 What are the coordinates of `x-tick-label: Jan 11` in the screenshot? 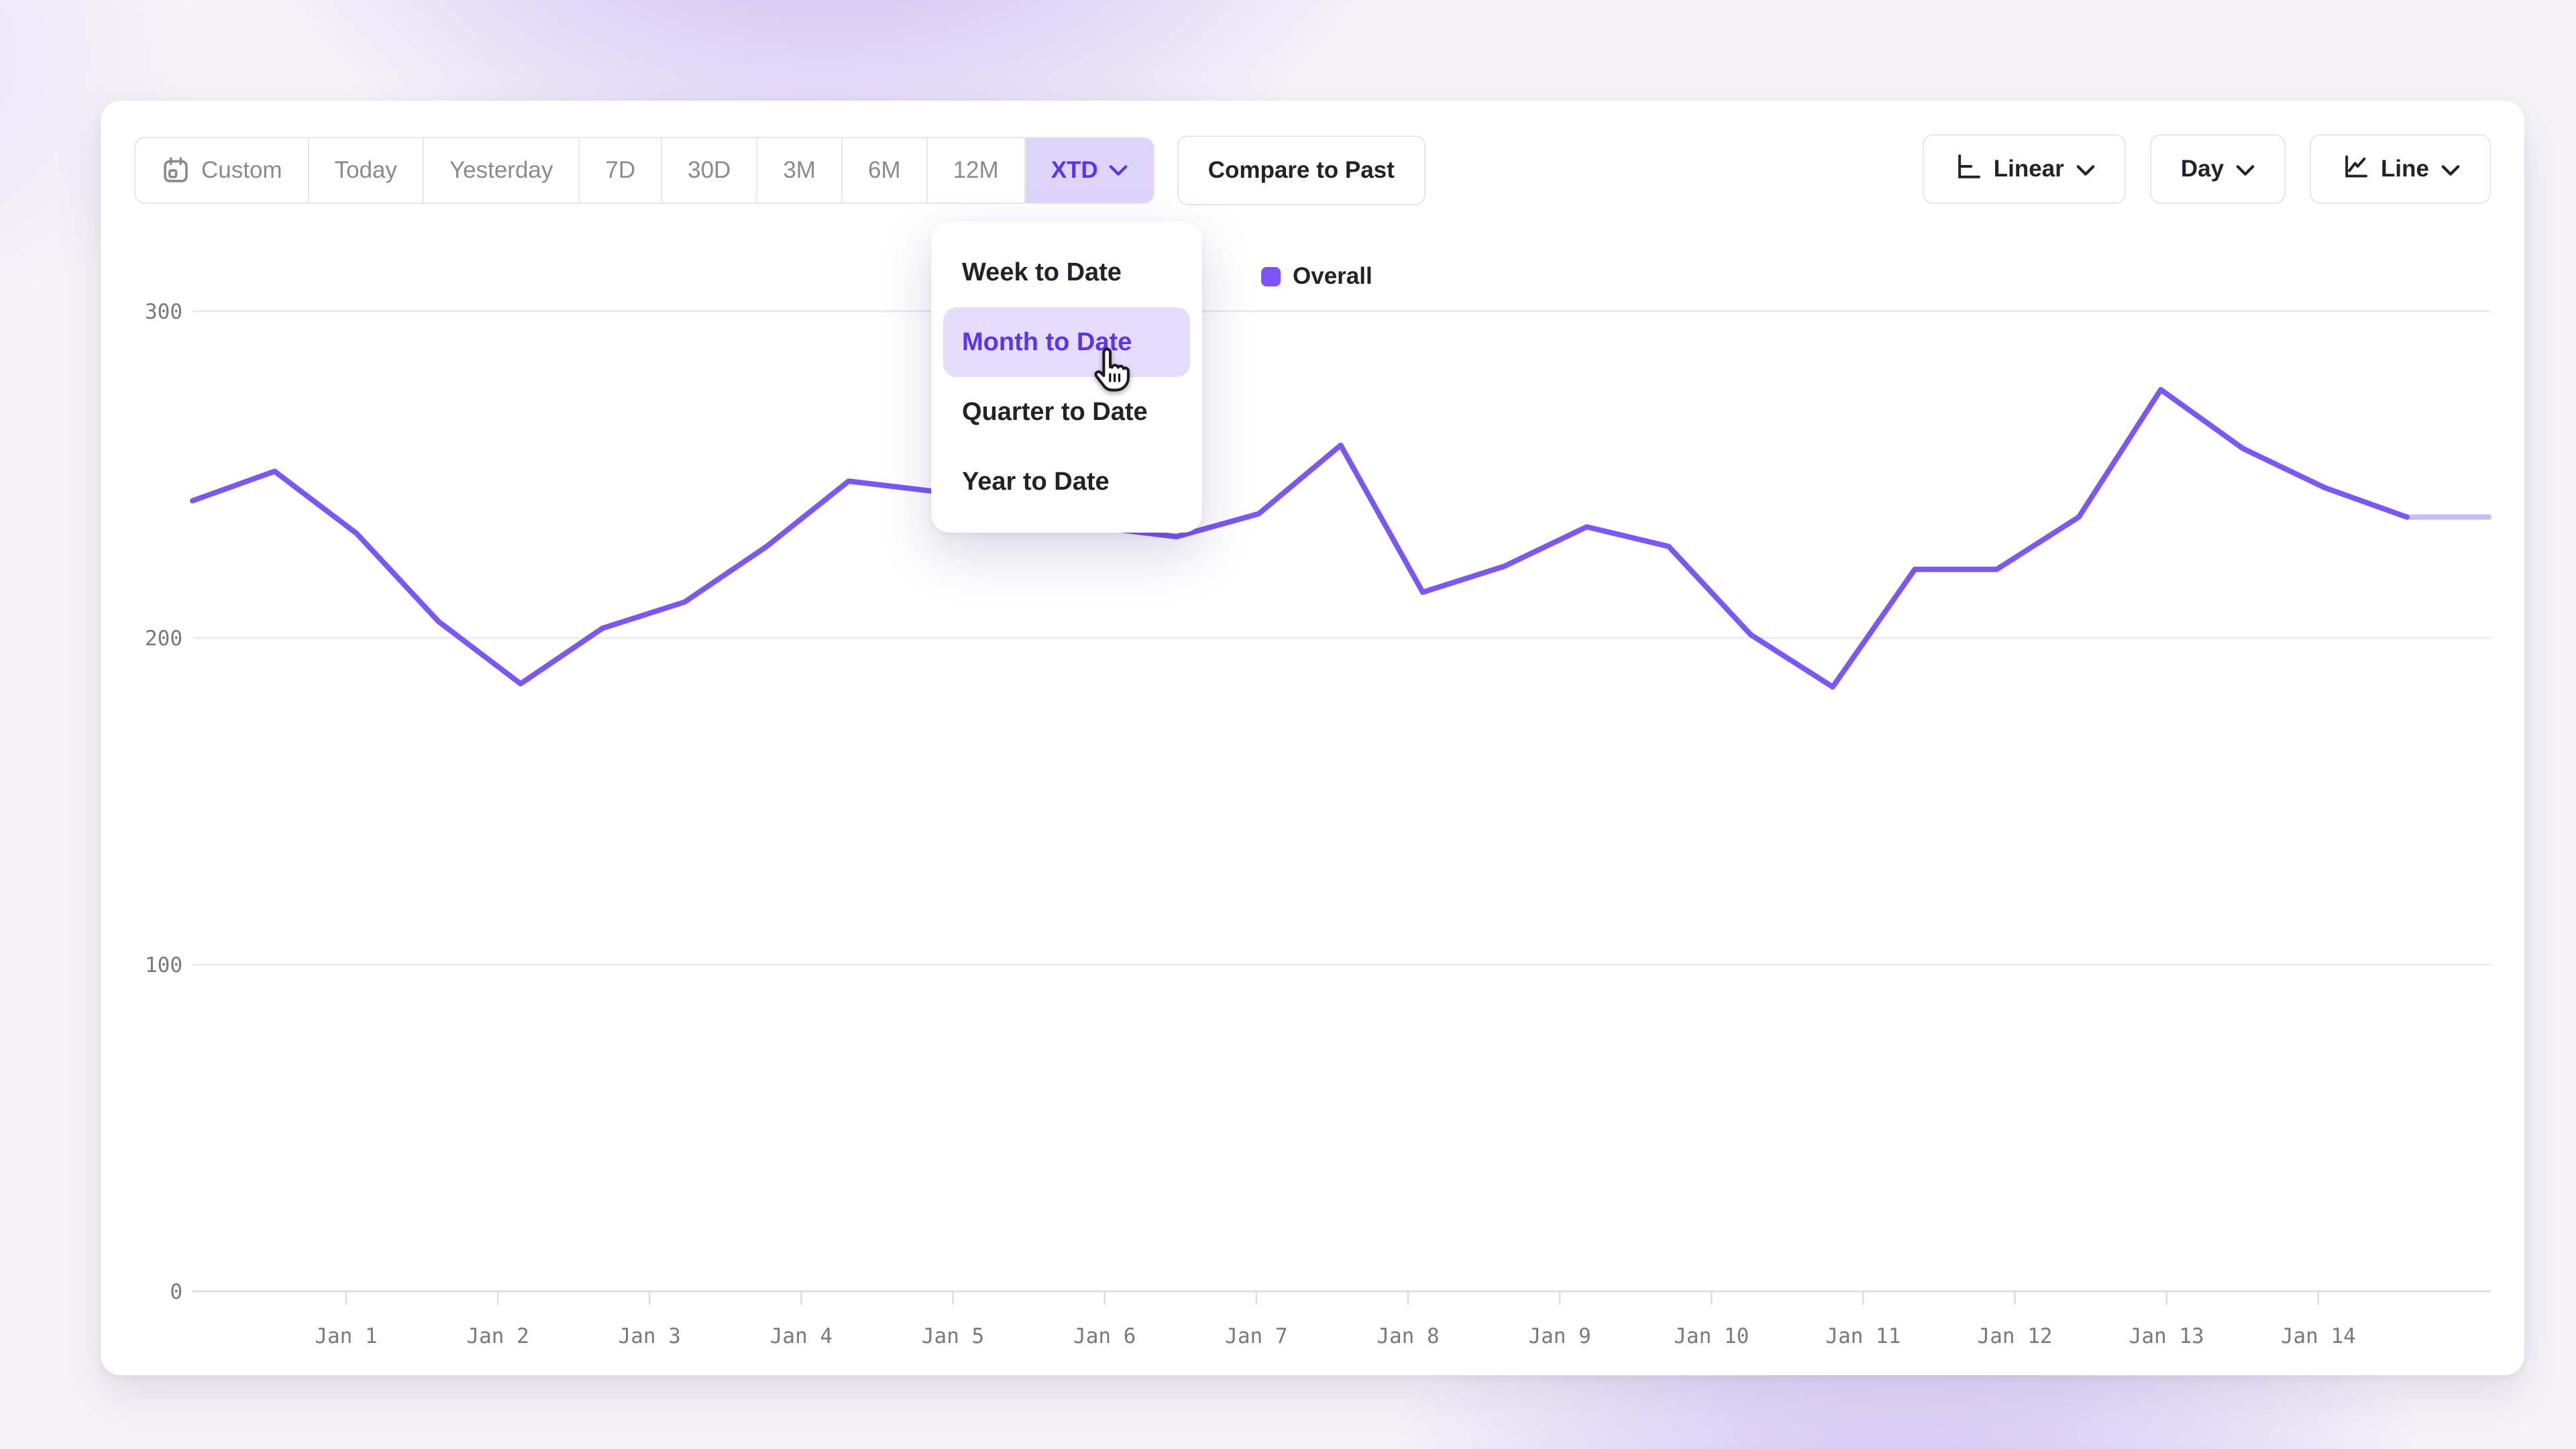 It's located at (1862, 1336).